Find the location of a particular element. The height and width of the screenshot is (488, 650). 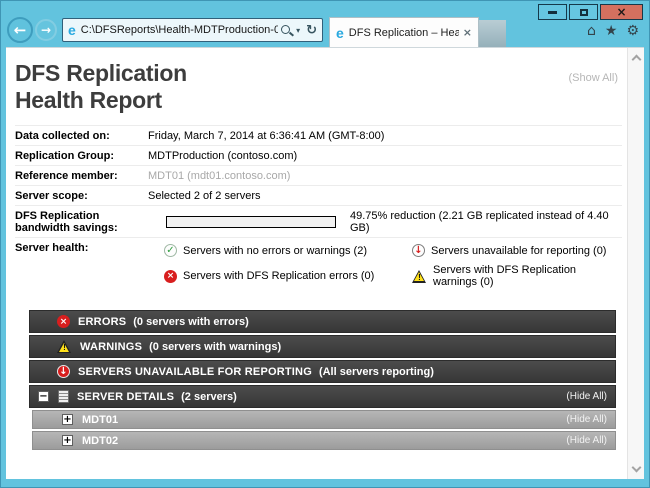

browser-tab: e DFS Replication – Health Re... × is located at coordinates (404, 32).